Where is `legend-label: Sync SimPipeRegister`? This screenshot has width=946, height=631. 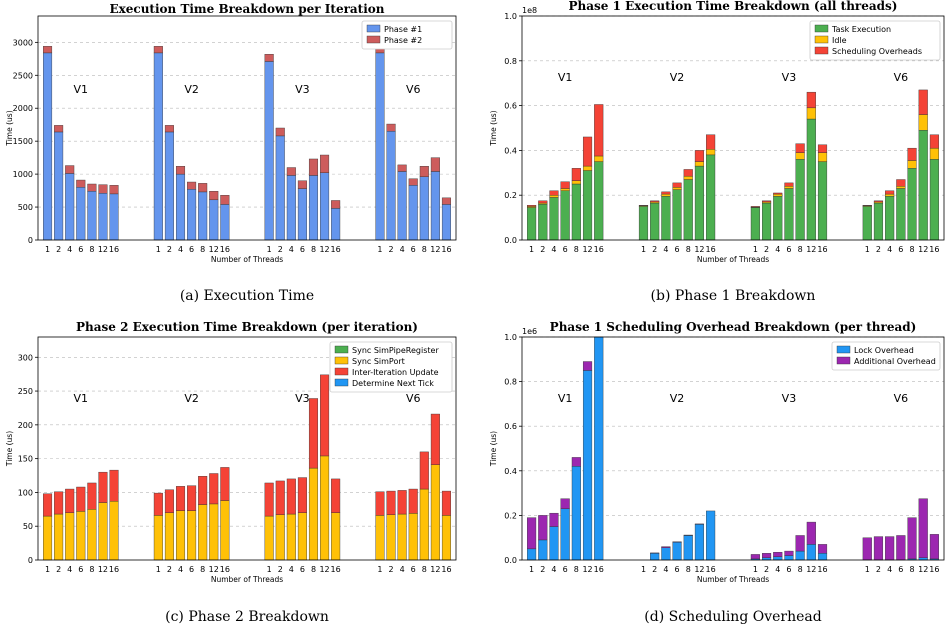 legend-label: Sync SimPipeRegister is located at coordinates (395, 350).